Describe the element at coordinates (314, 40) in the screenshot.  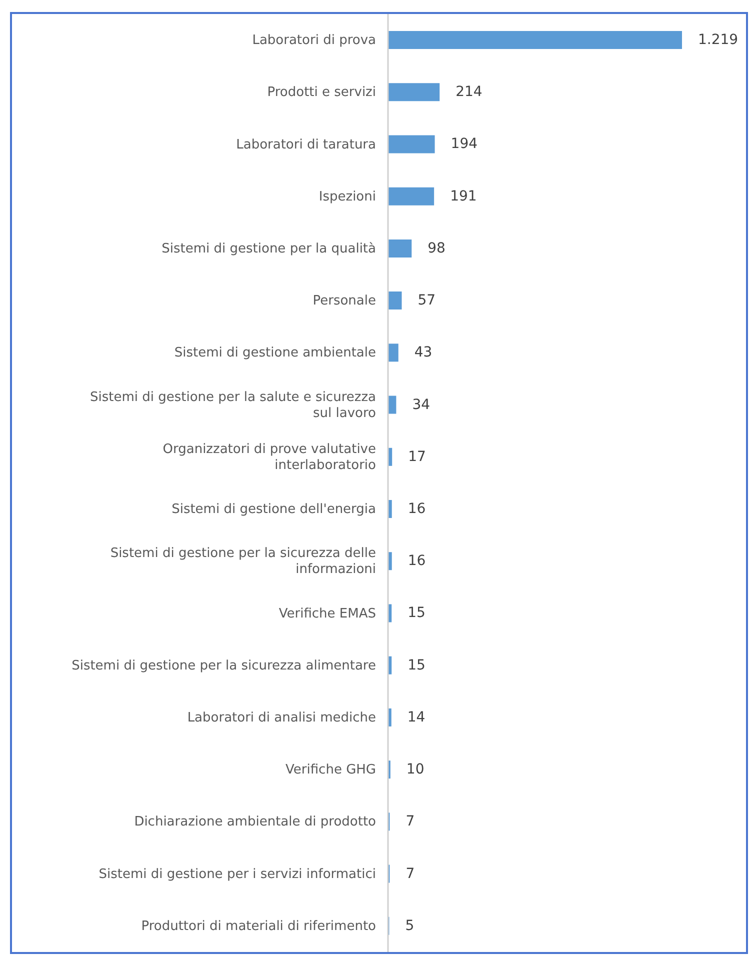
I see `y-tick-label: Laboratori di prova` at that location.